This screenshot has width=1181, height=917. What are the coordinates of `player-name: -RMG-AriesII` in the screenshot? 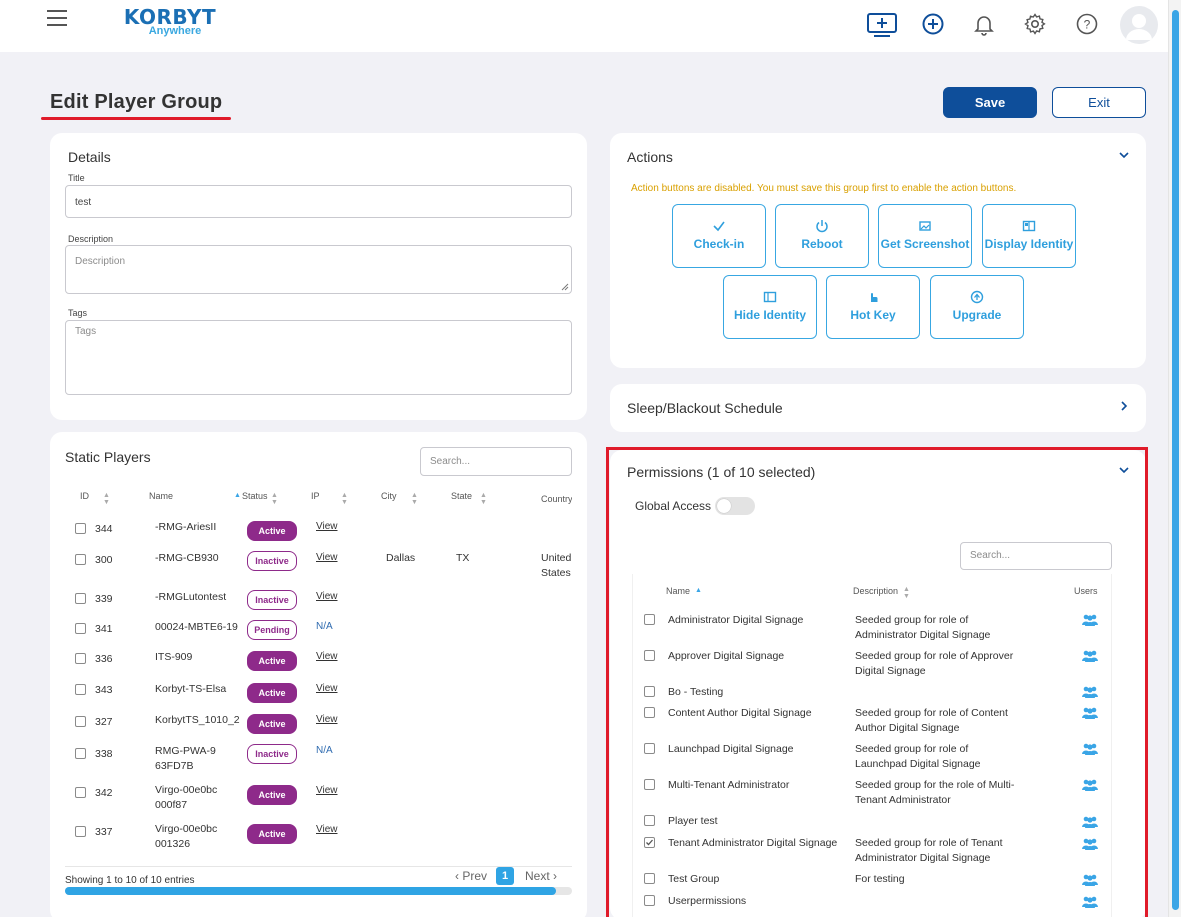 It's located at (186, 527).